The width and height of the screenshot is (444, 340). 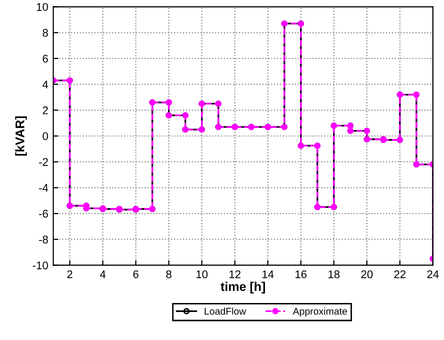 I want to click on x-tick-label: 18, so click(x=334, y=274).